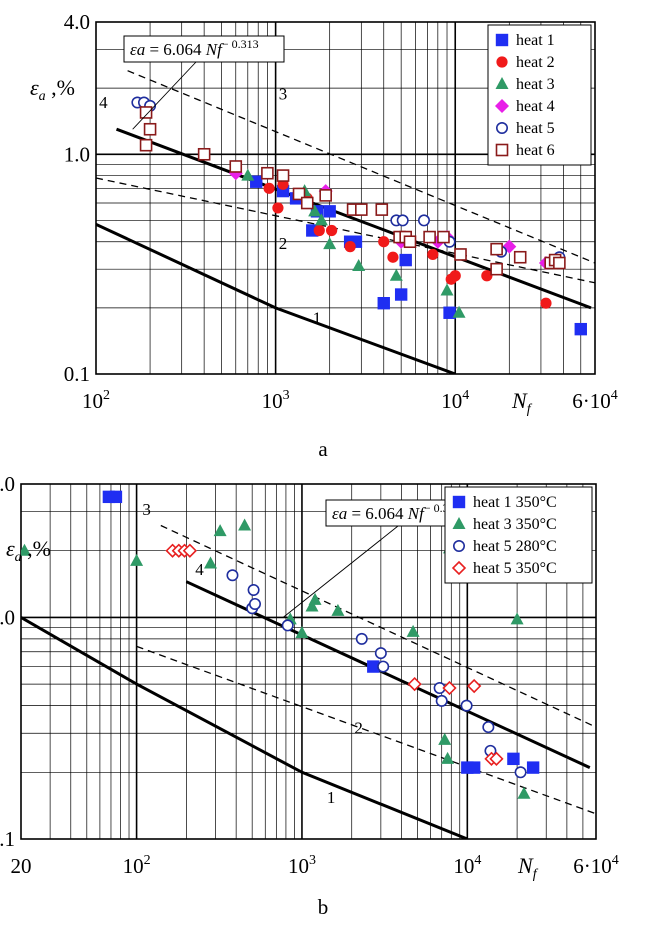  Describe the element at coordinates (535, 62) in the screenshot. I see `legend-label: heat 2` at that location.